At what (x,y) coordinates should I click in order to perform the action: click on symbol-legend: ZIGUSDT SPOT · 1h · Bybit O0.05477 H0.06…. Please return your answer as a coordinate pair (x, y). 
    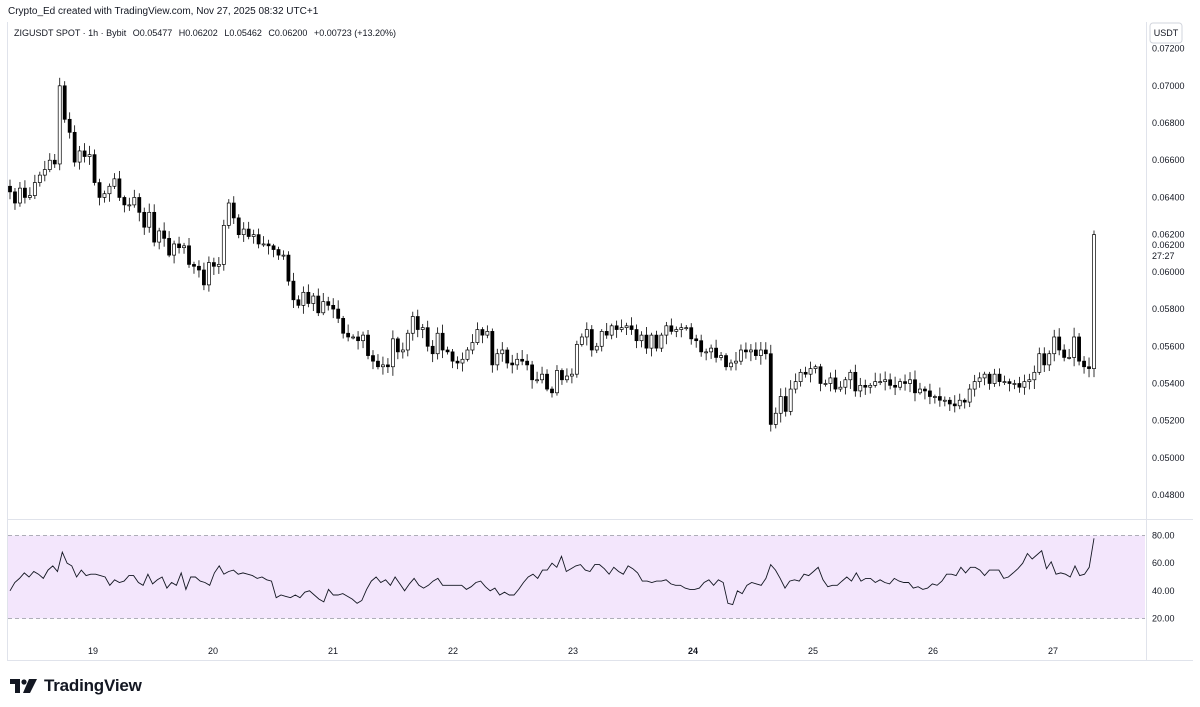
    Looking at the image, I should click on (207, 33).